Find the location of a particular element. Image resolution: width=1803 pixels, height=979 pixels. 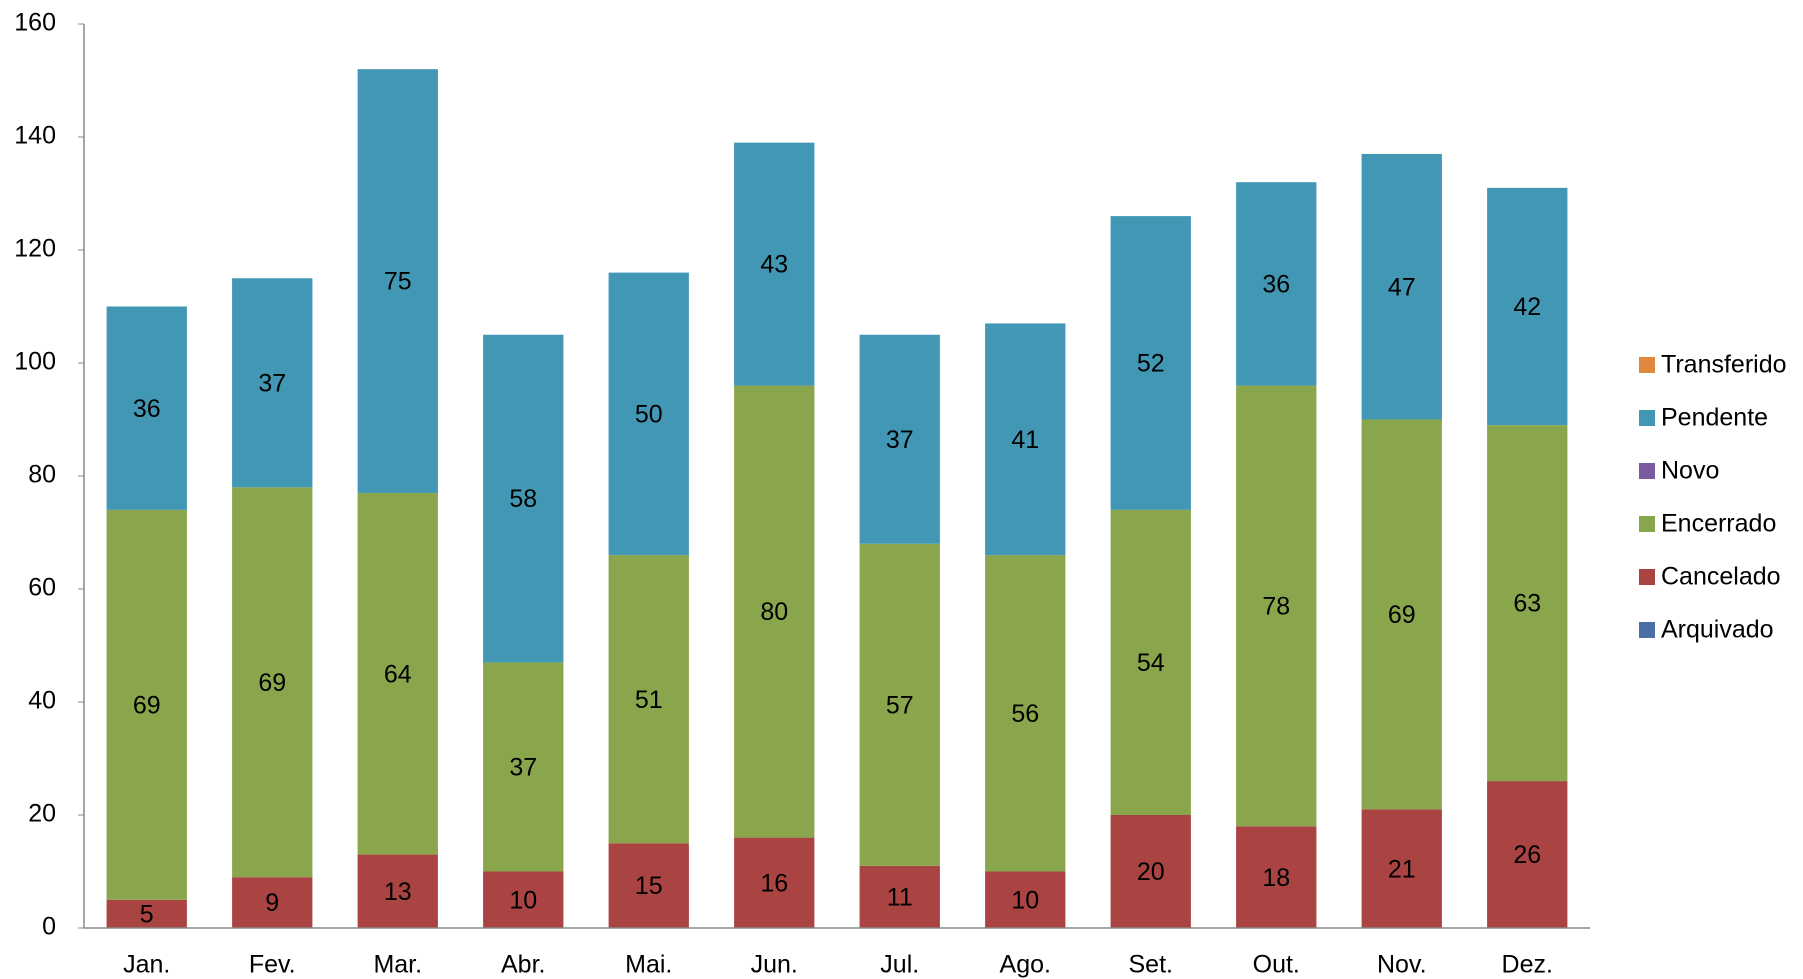

x-tick-label: Set. is located at coordinates (1151, 965).